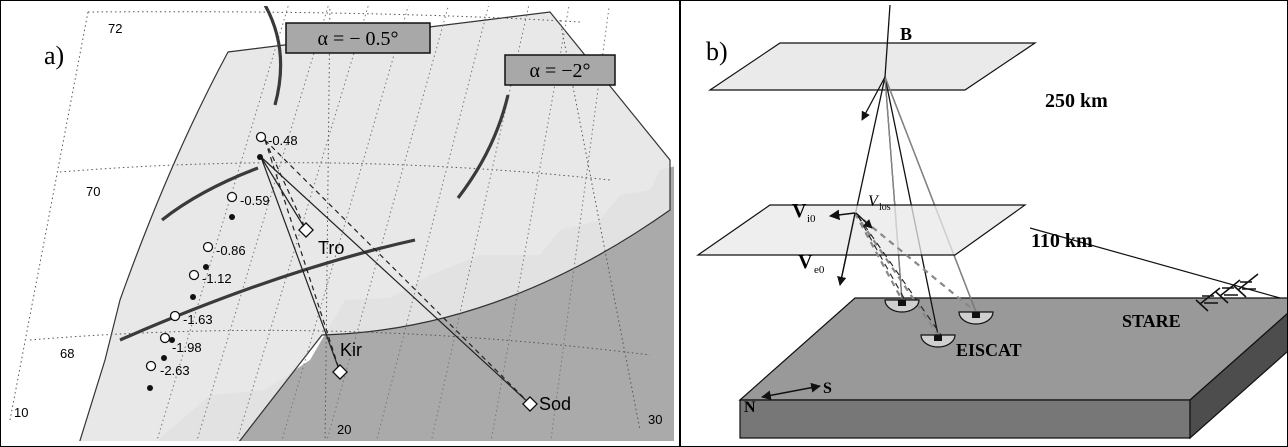 Image resolution: width=1288 pixels, height=447 pixels. I want to click on b-field-label: B, so click(906, 34).